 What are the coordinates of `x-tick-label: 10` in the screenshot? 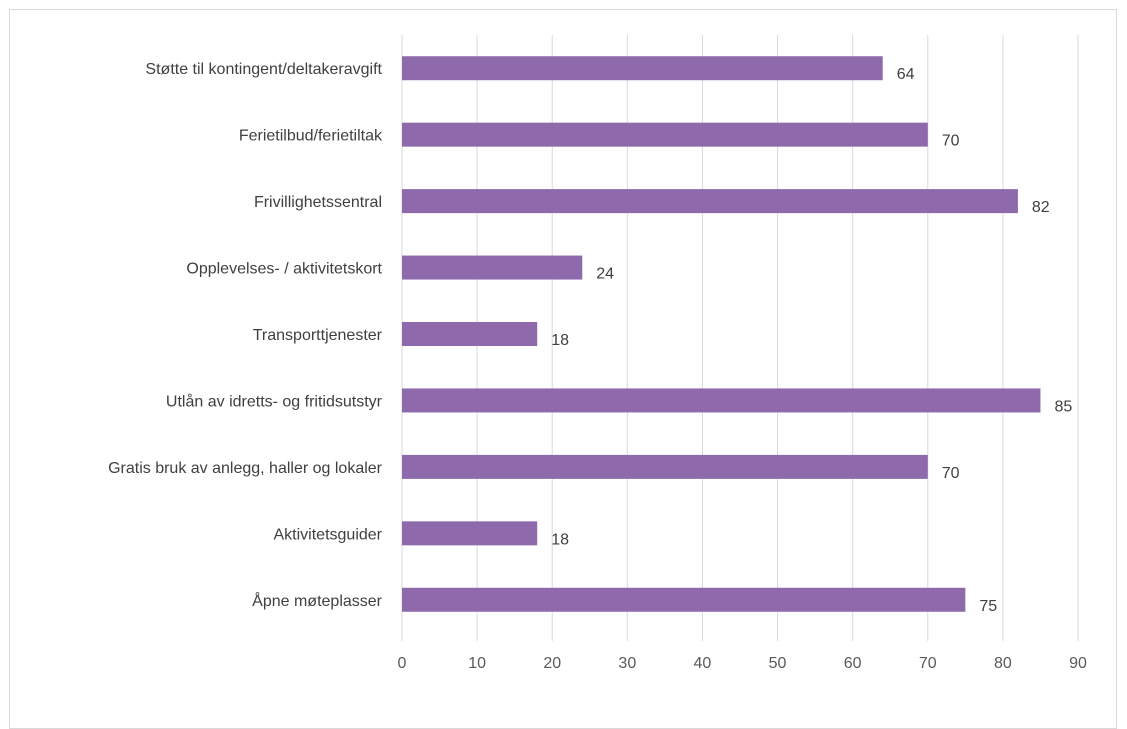 It's located at (477, 663).